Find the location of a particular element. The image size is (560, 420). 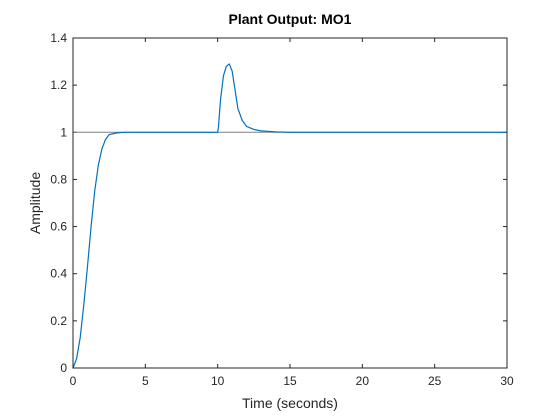

y-tick-label: 0.6 is located at coordinates (58, 227).